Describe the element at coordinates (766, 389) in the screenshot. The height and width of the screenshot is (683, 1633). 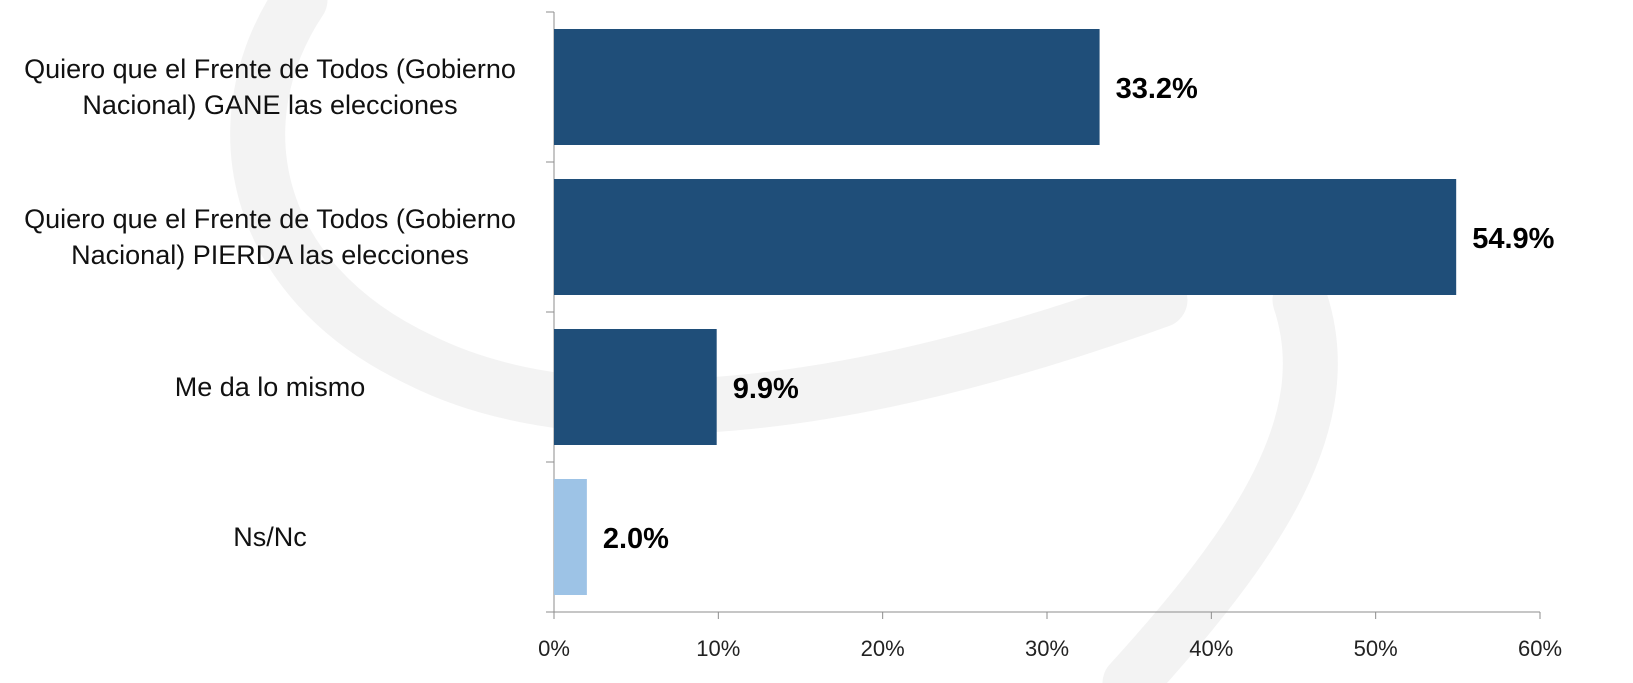
I see `value-label: 9.9%` at that location.